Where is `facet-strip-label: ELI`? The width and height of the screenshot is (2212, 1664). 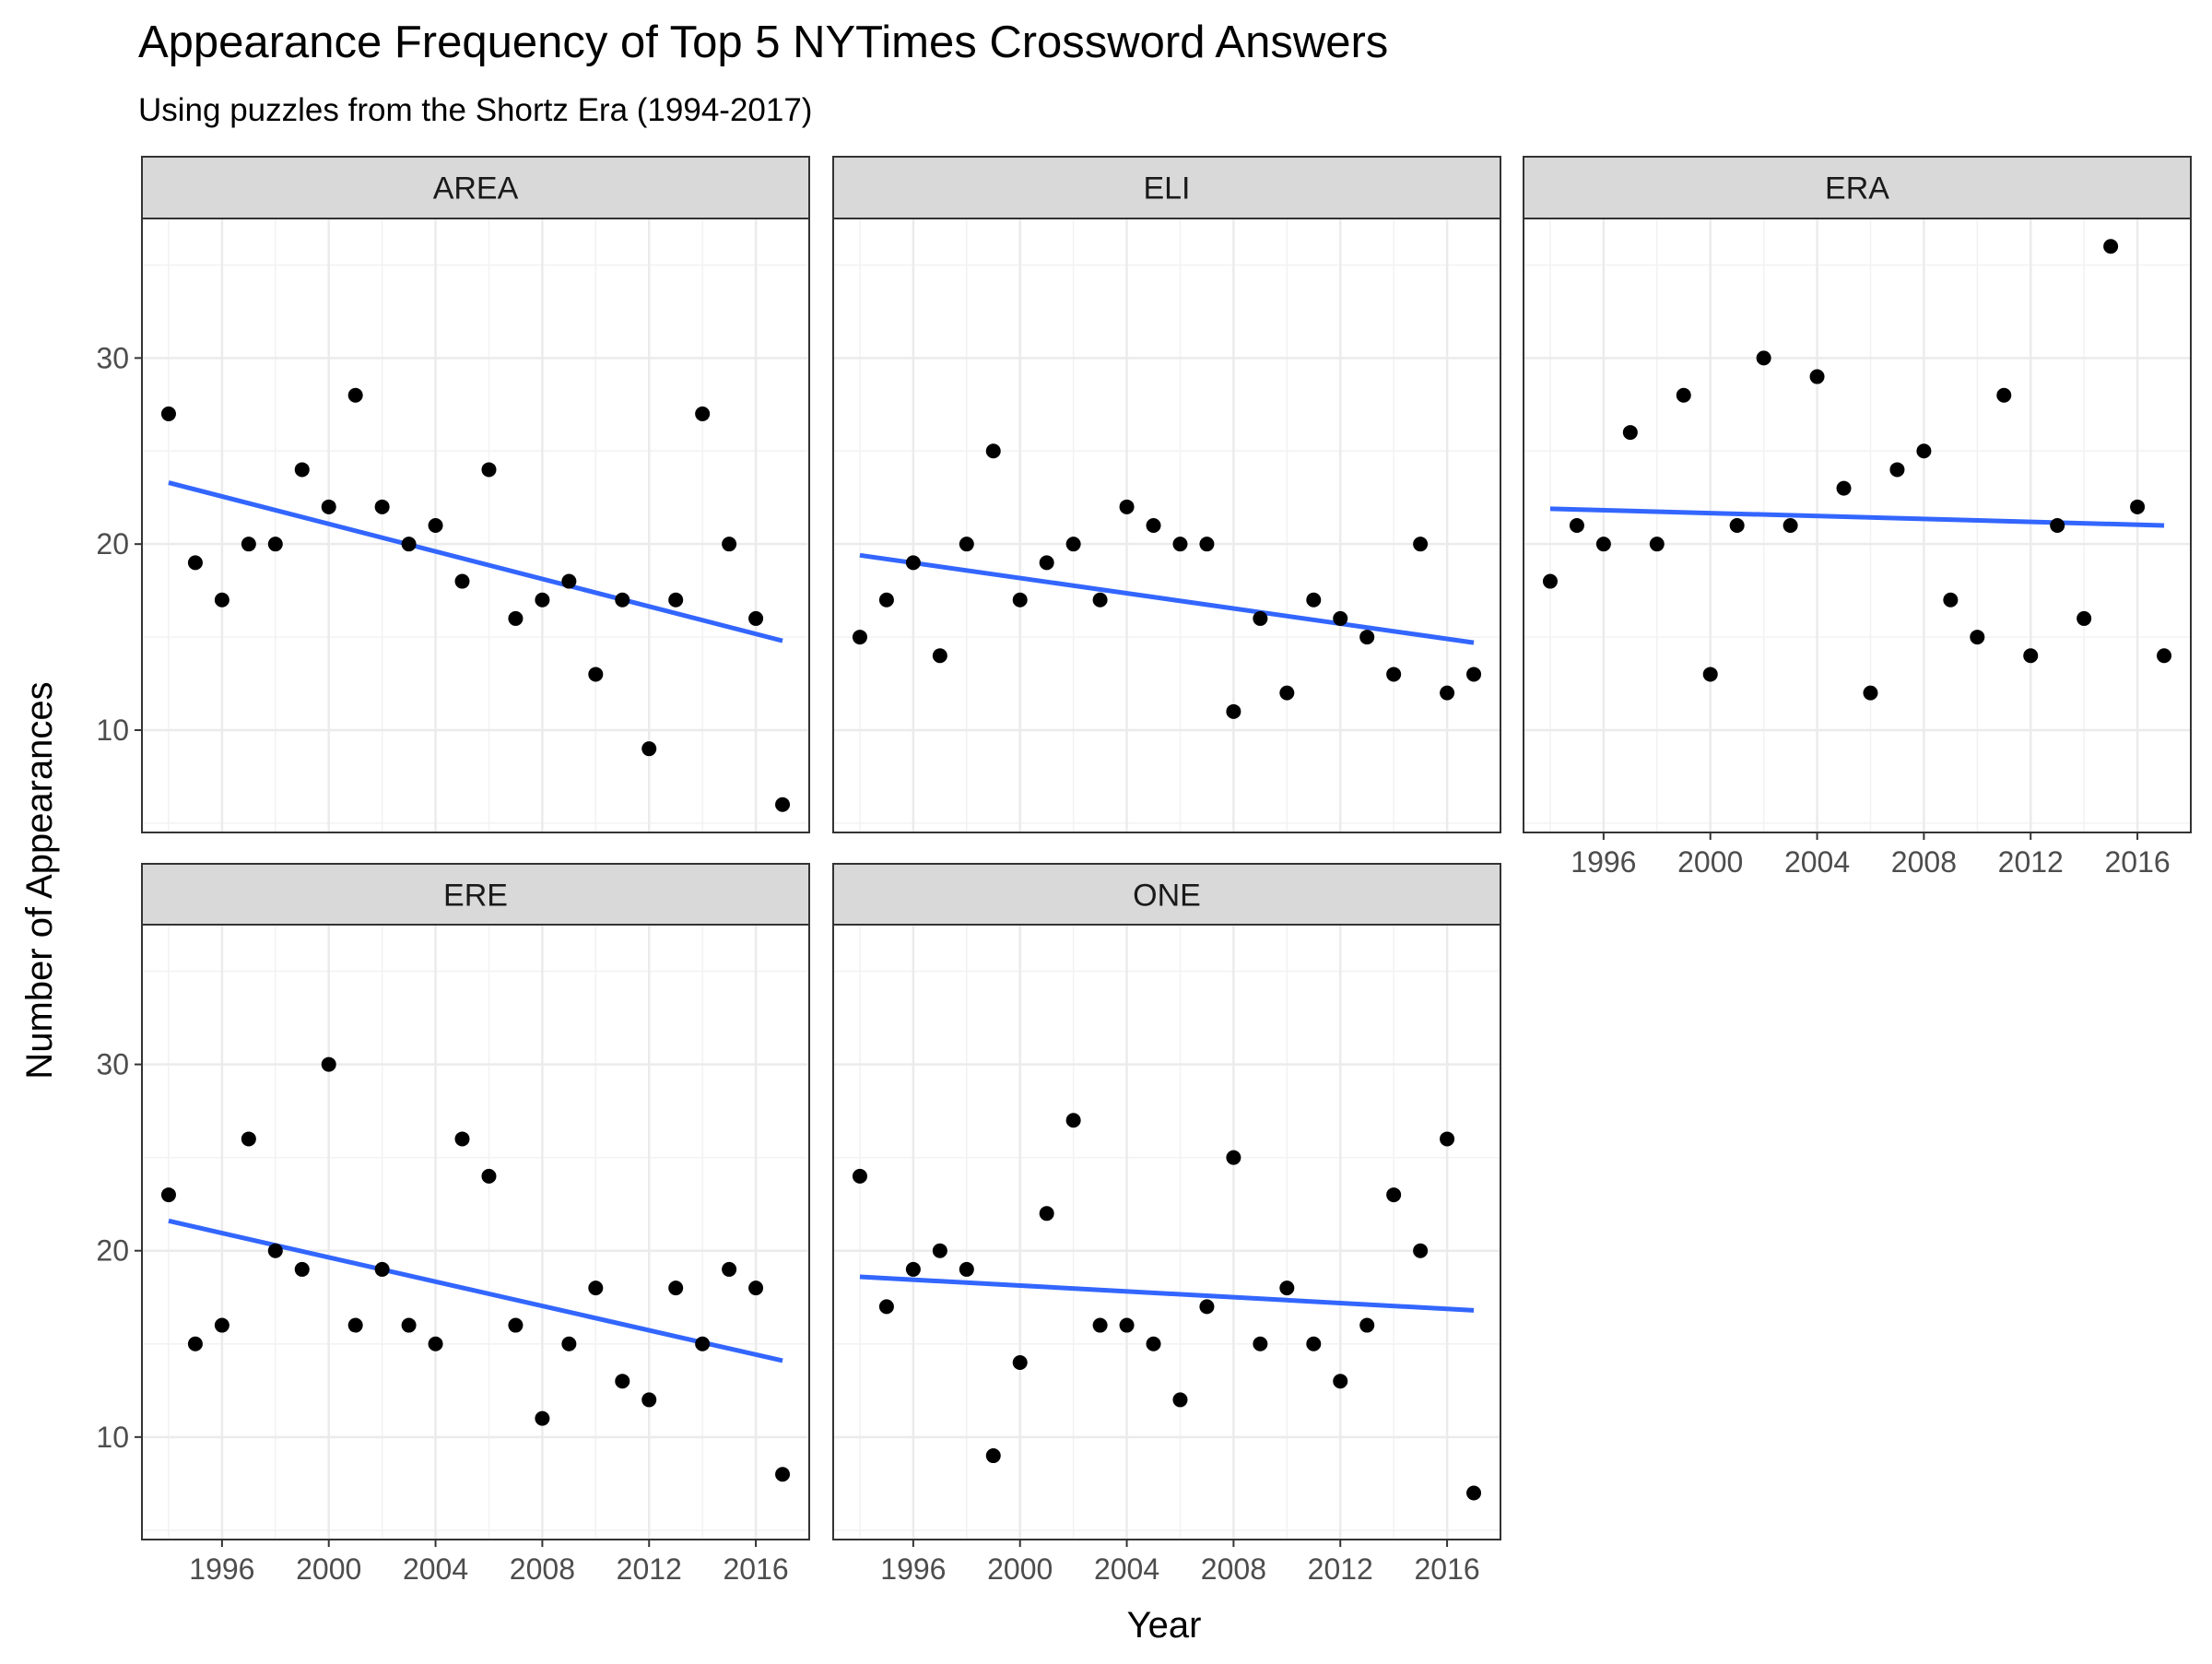 facet-strip-label: ELI is located at coordinates (1166, 189).